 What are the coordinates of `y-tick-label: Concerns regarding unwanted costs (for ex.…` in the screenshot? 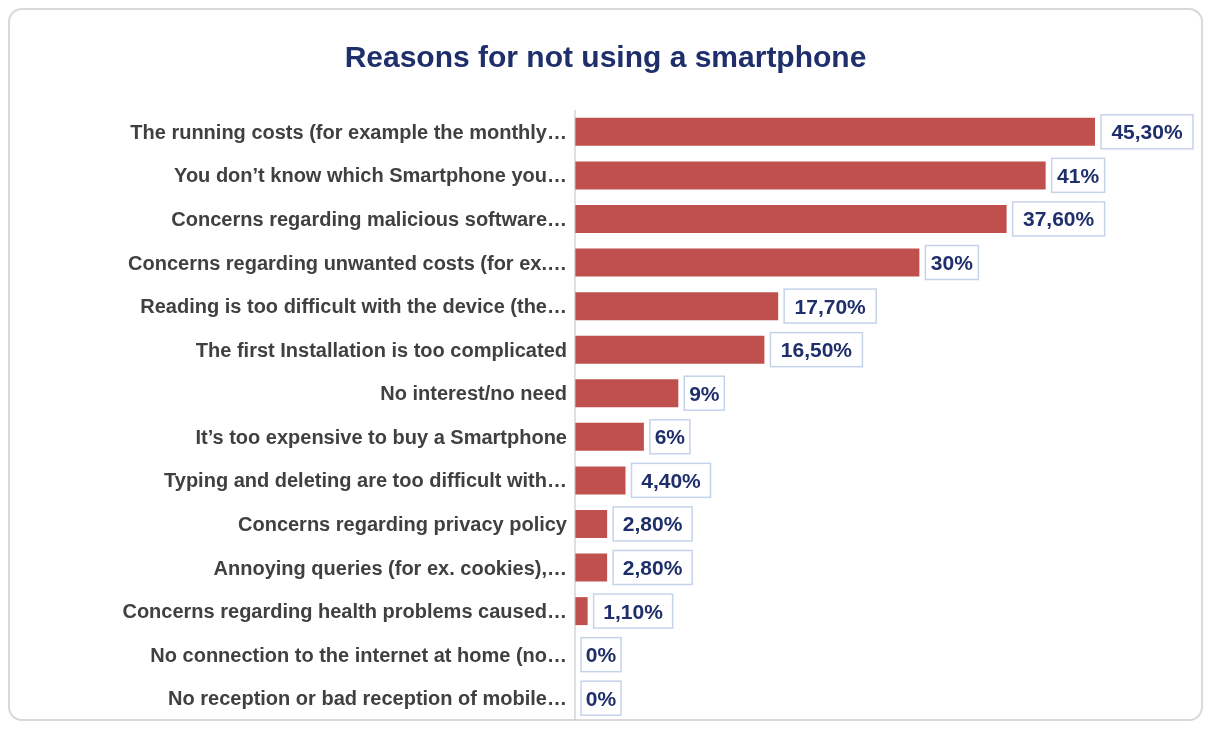 It's located at (347, 262).